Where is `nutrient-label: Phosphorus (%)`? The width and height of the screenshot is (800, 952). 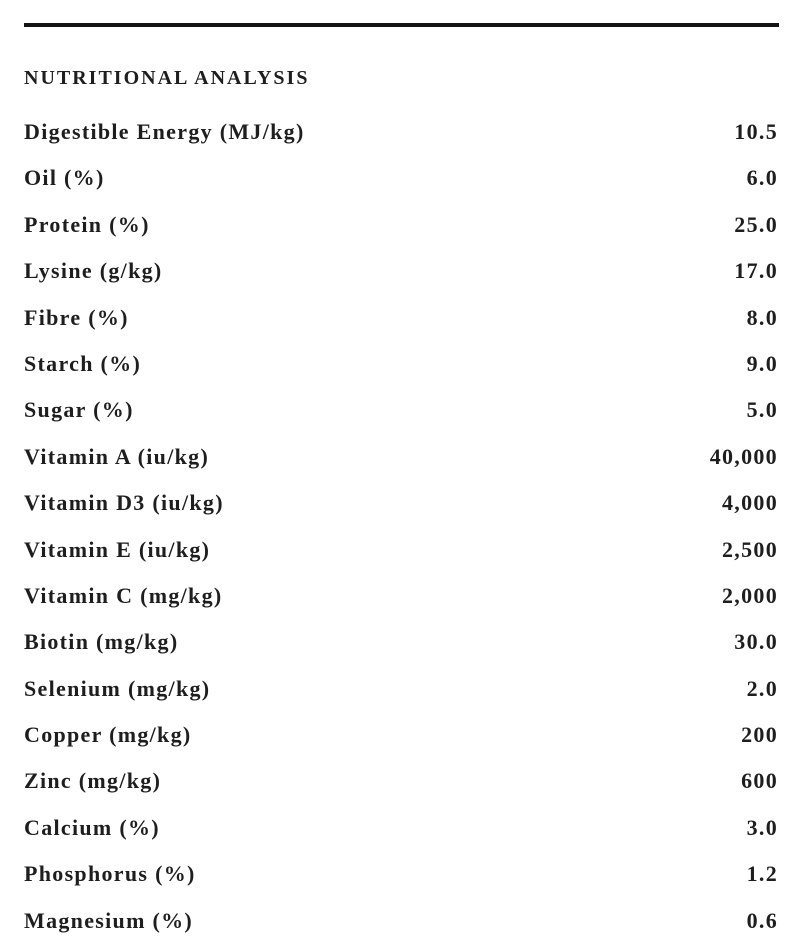
nutrient-label: Phosphorus (%) is located at coordinates (110, 874).